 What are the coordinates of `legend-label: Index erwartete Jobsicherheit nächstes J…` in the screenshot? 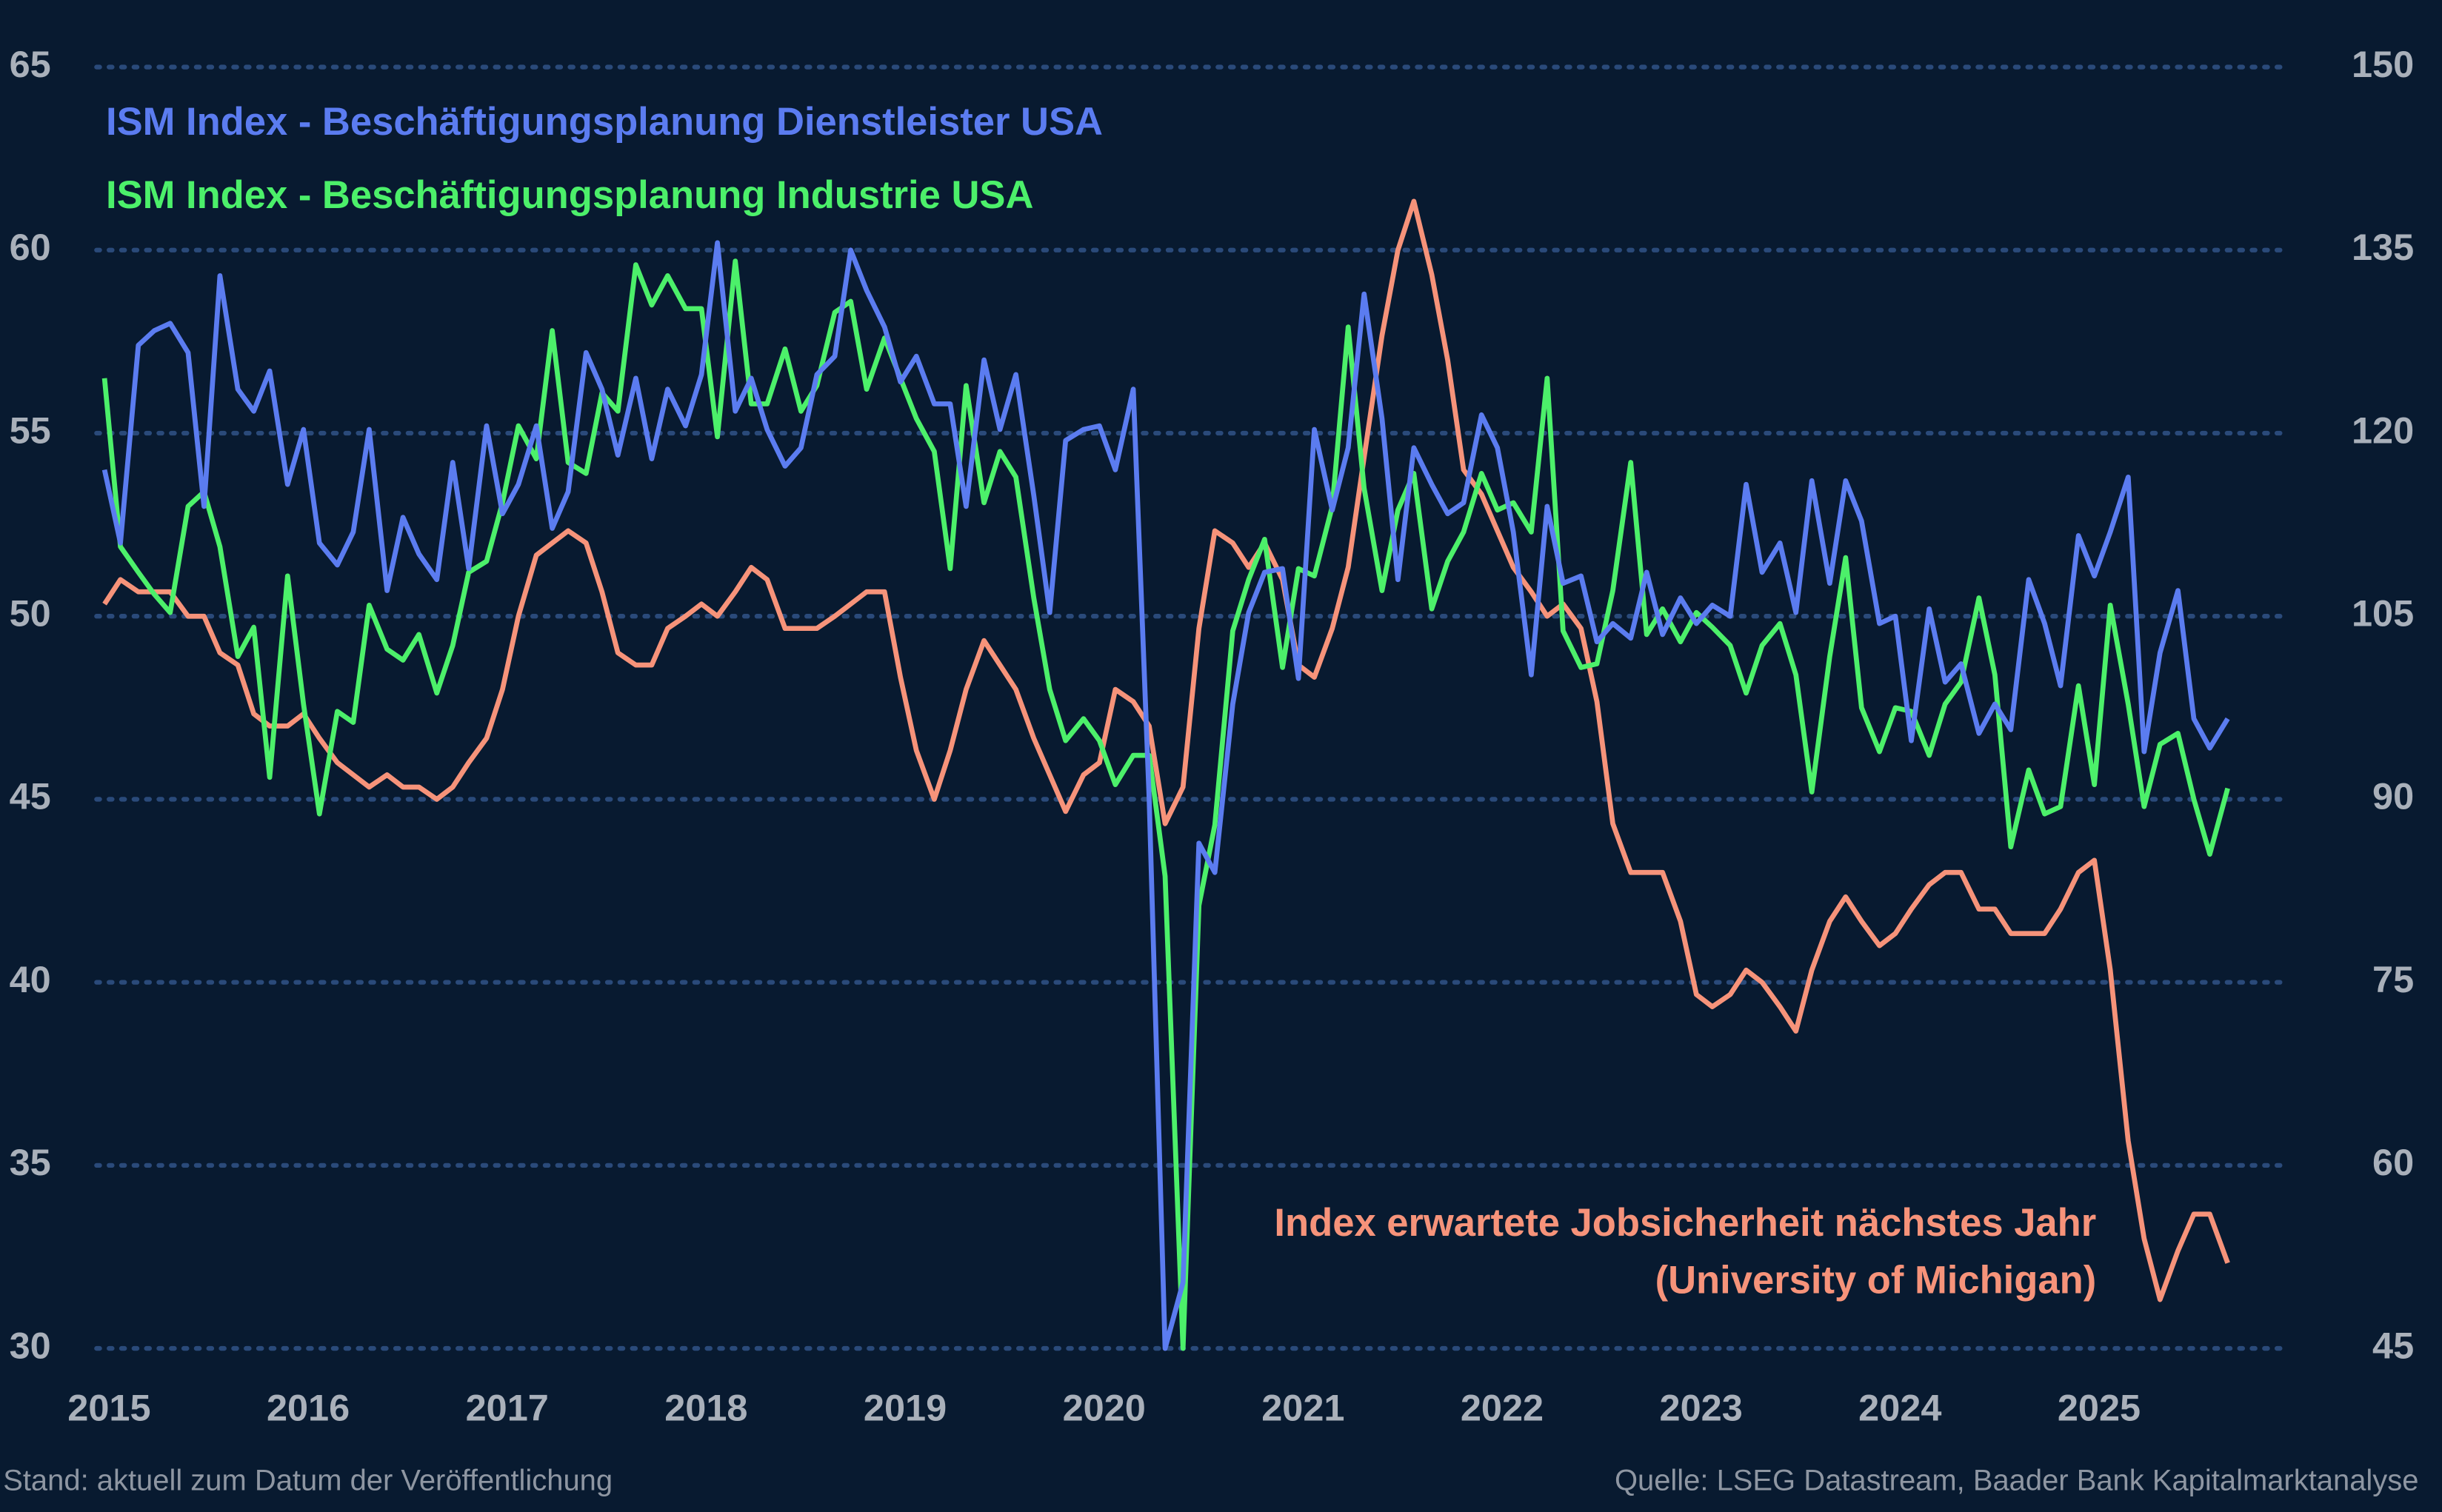 It's located at (1685, 1223).